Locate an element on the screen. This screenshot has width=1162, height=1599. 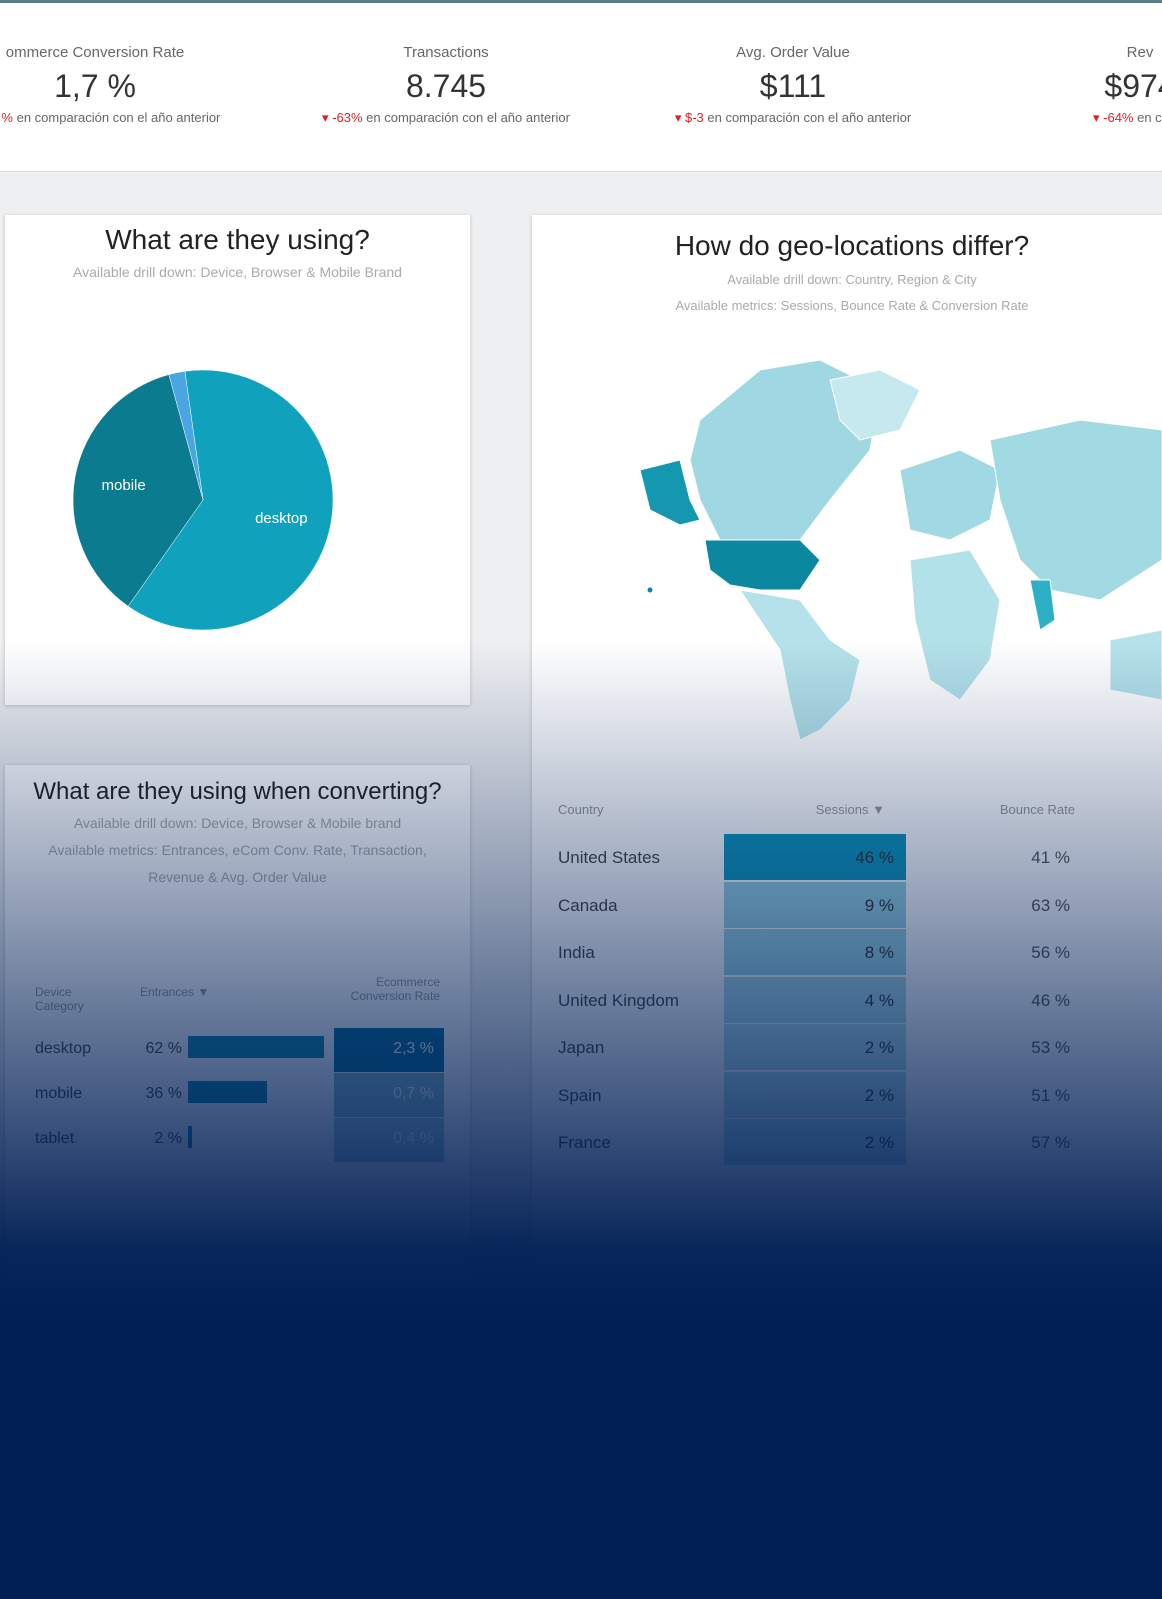
column-header: Bounce Rate is located at coordinates (1037, 809).